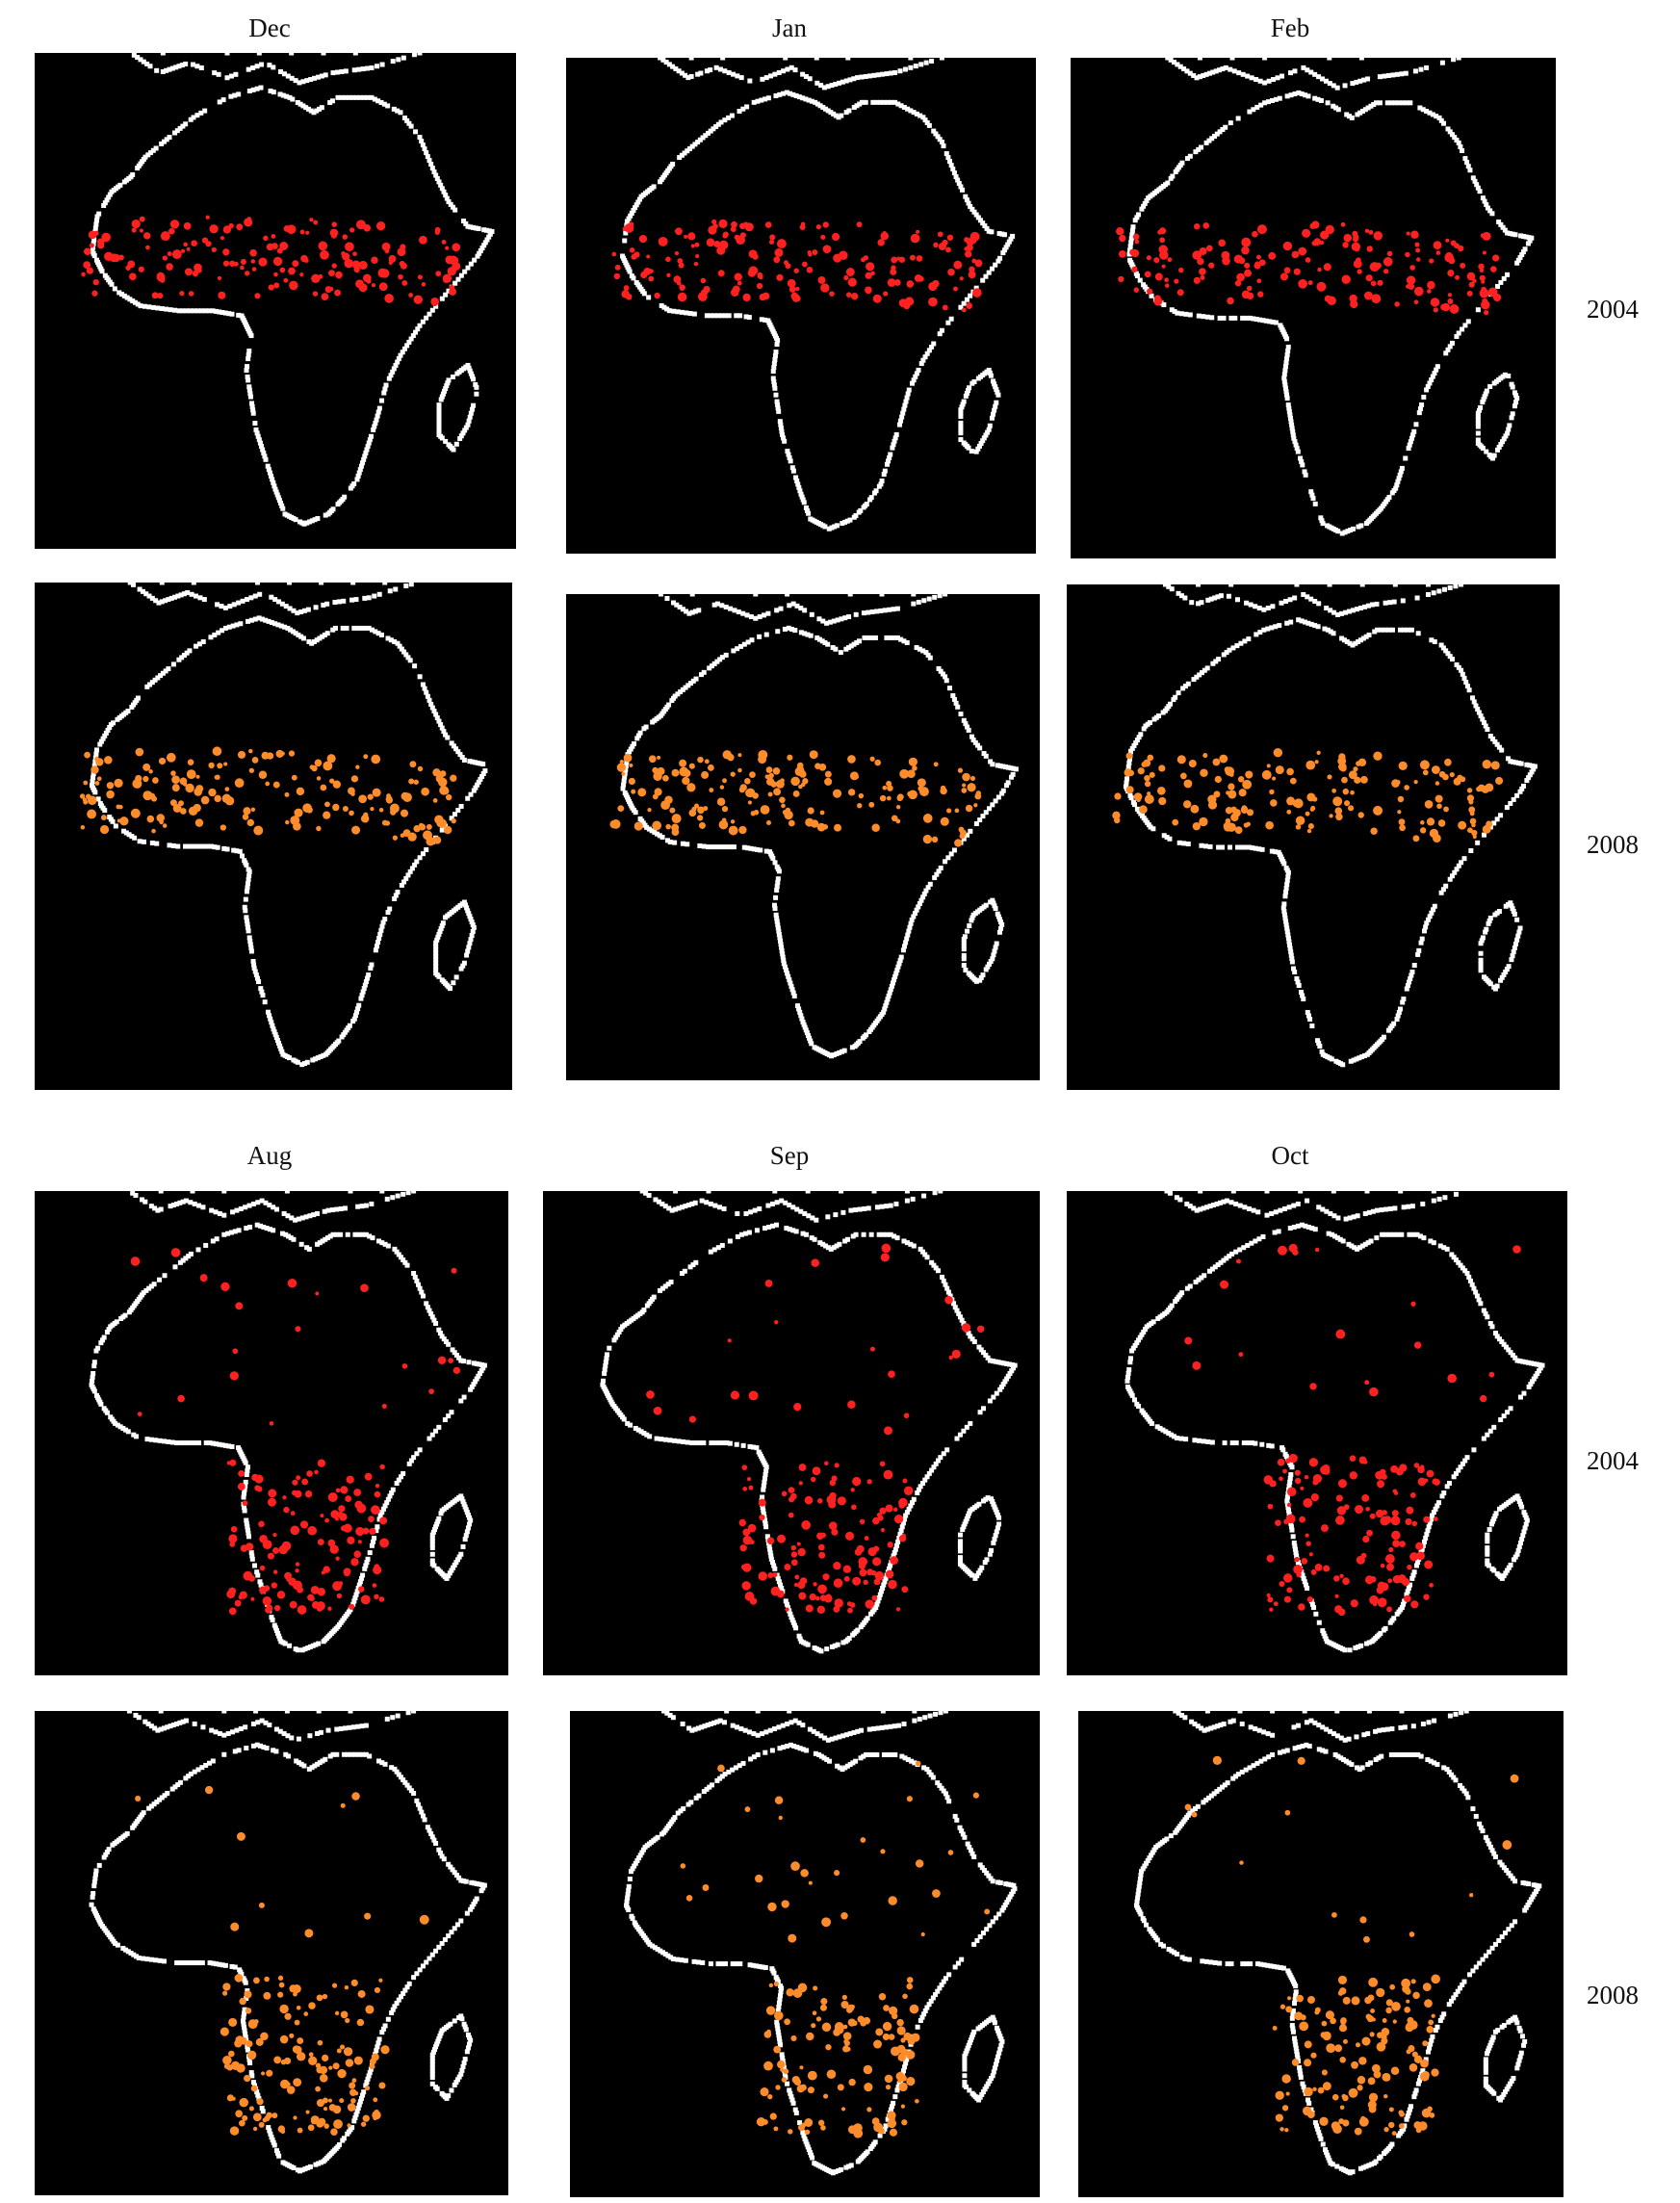  Describe the element at coordinates (803, 837) in the screenshot. I see `map-panel-jan-2008` at that location.